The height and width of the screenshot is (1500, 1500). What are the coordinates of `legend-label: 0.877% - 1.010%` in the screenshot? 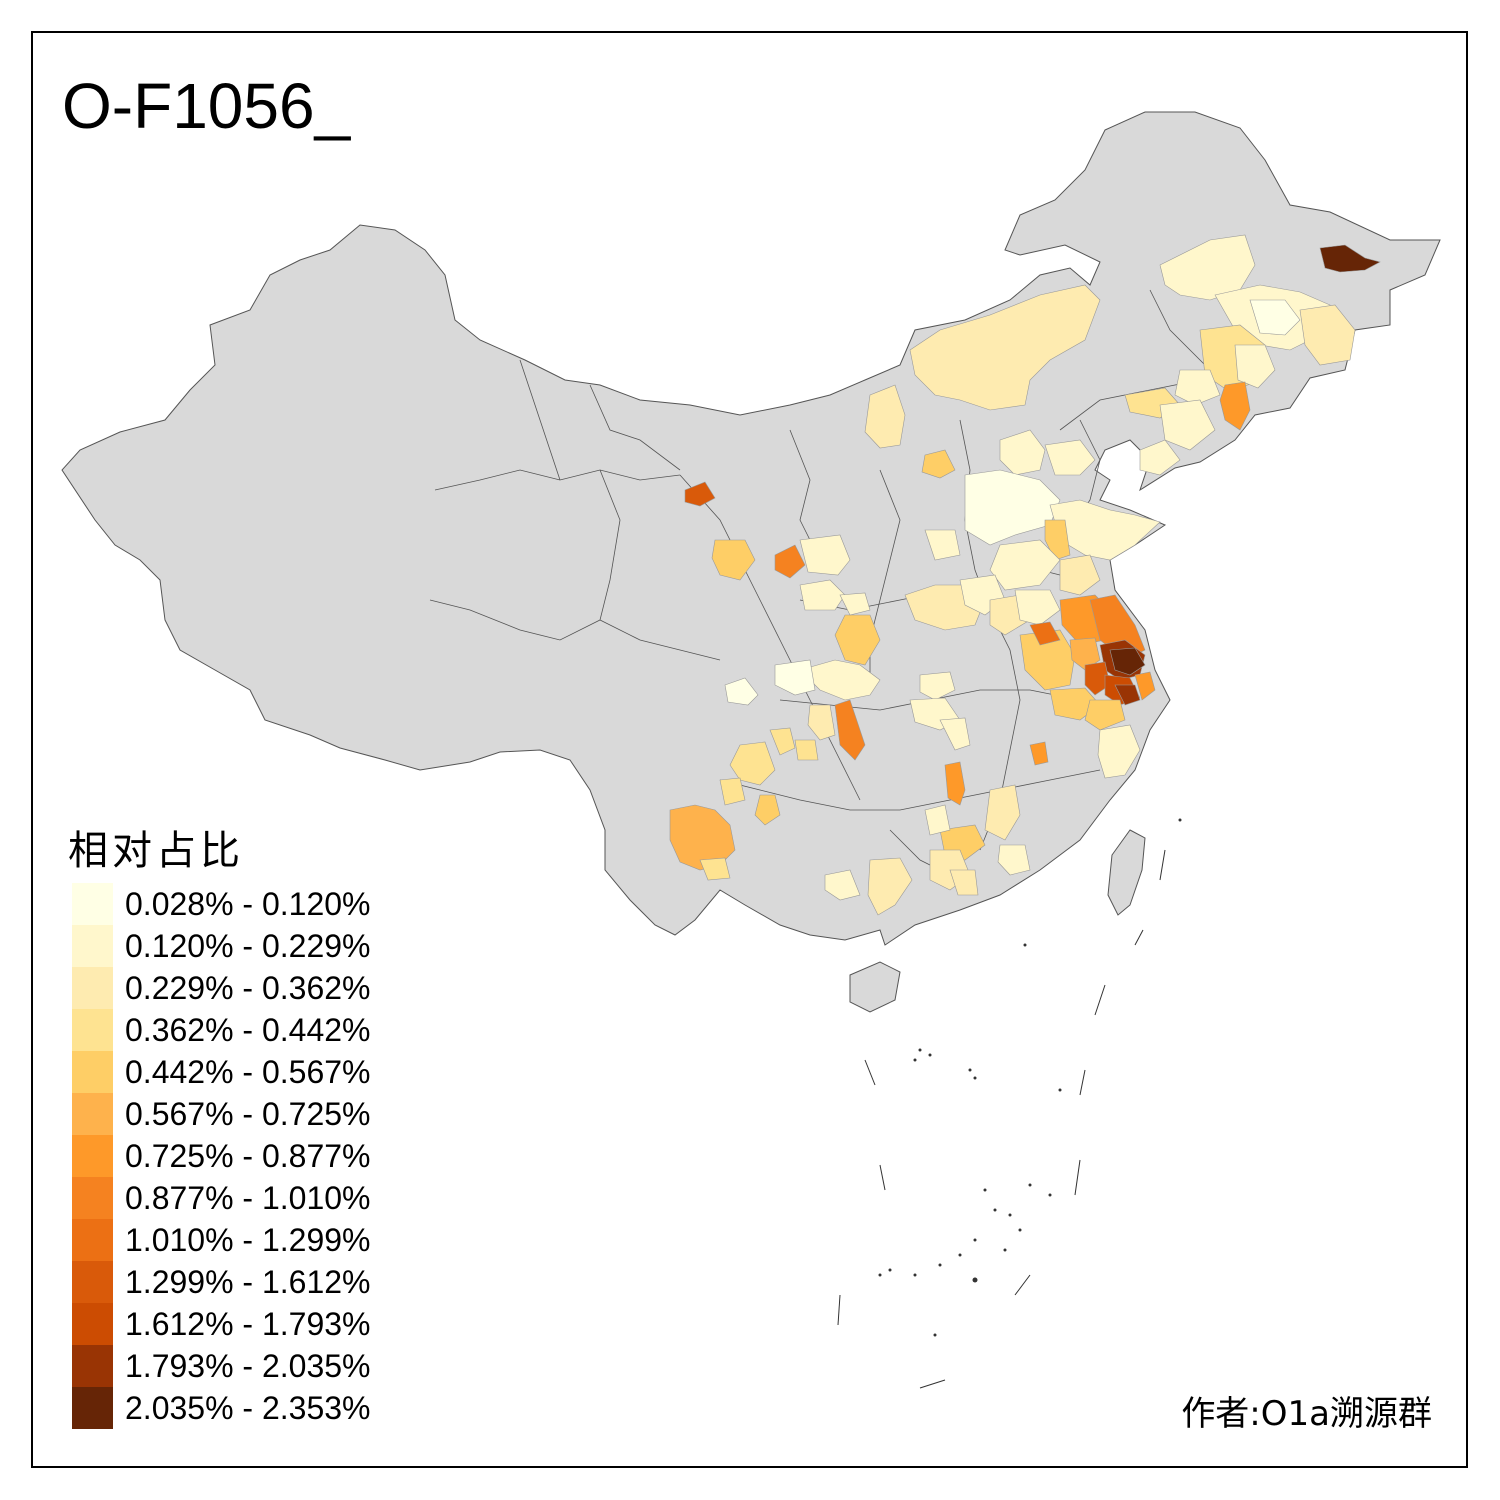 It's located at (248, 1198).